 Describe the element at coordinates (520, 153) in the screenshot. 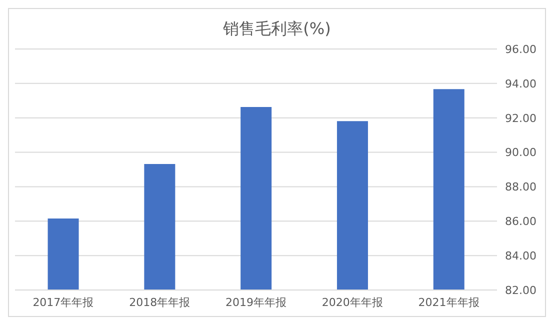

I see `y-tick-label: 90.00` at that location.